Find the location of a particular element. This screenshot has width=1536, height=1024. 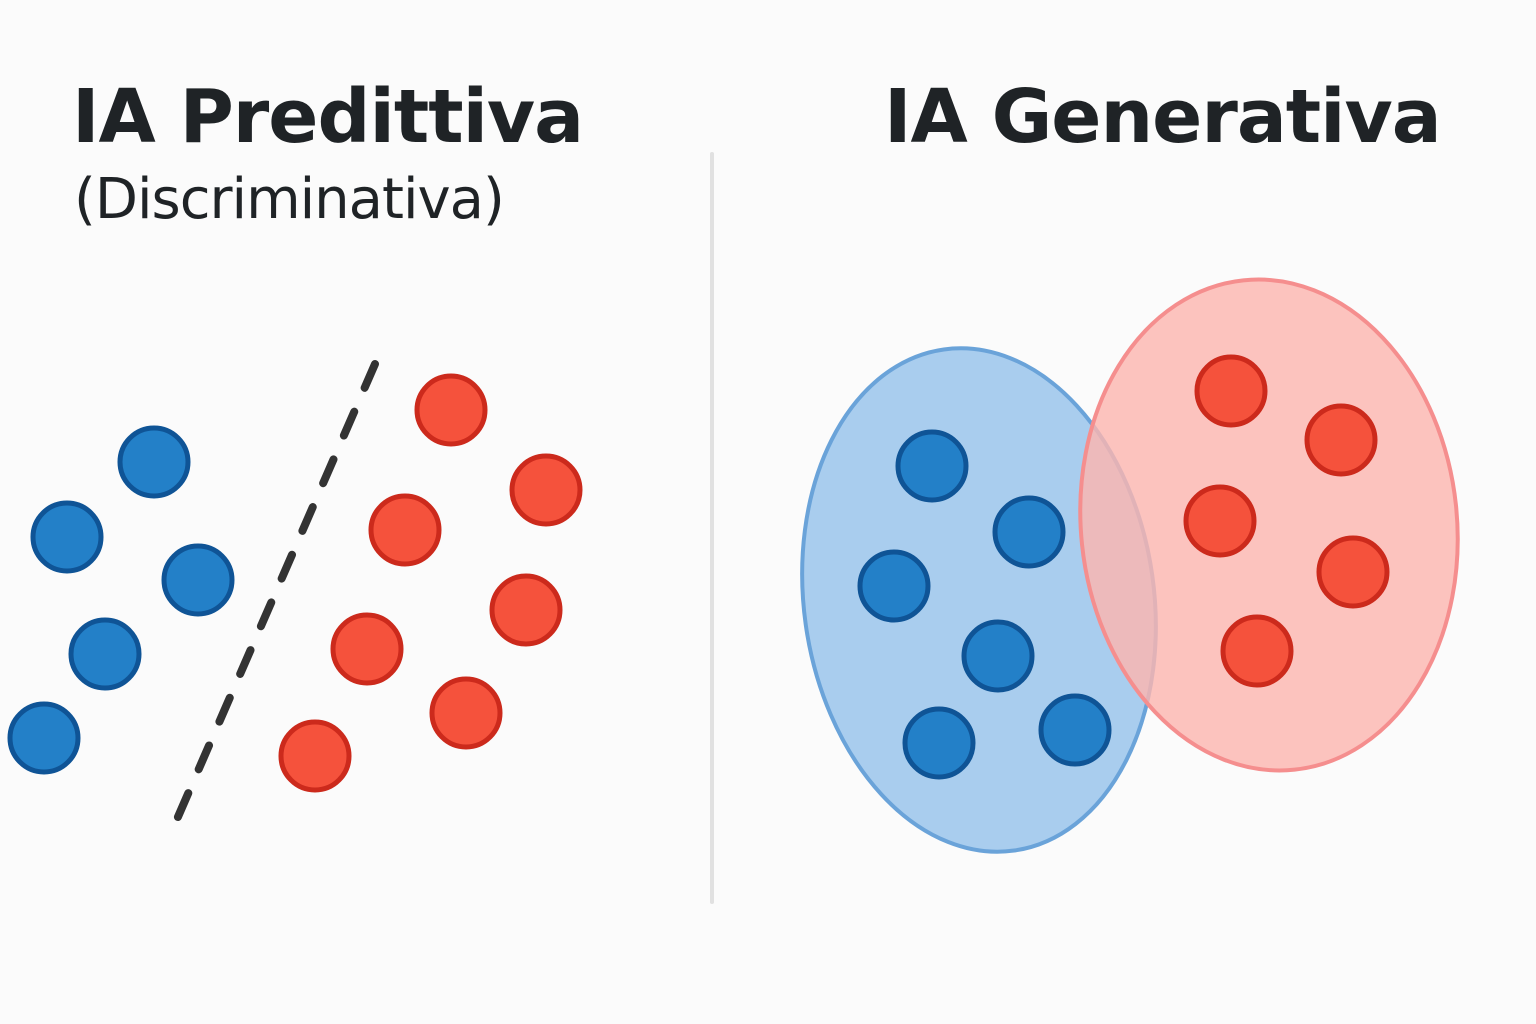

decision-boundary-line is located at coordinates (274, 595).